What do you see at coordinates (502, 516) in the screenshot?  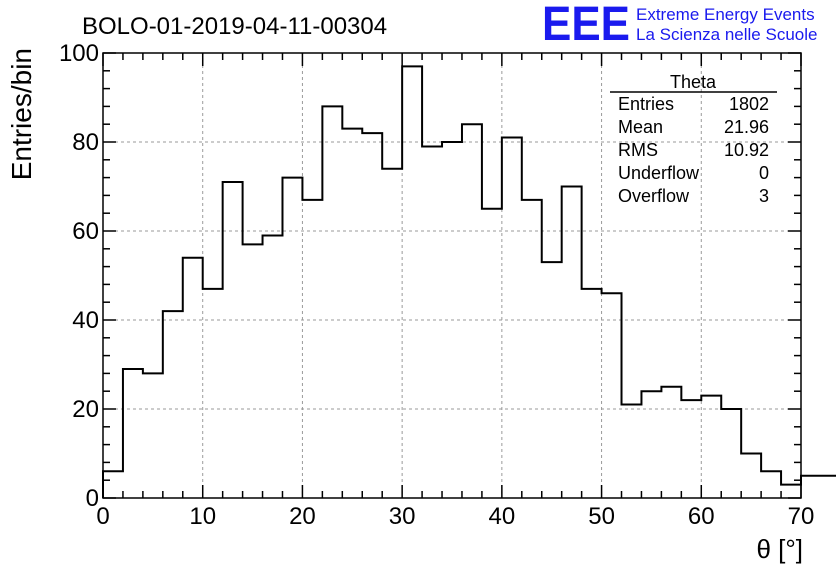 I see `x-tick-label: 40` at bounding box center [502, 516].